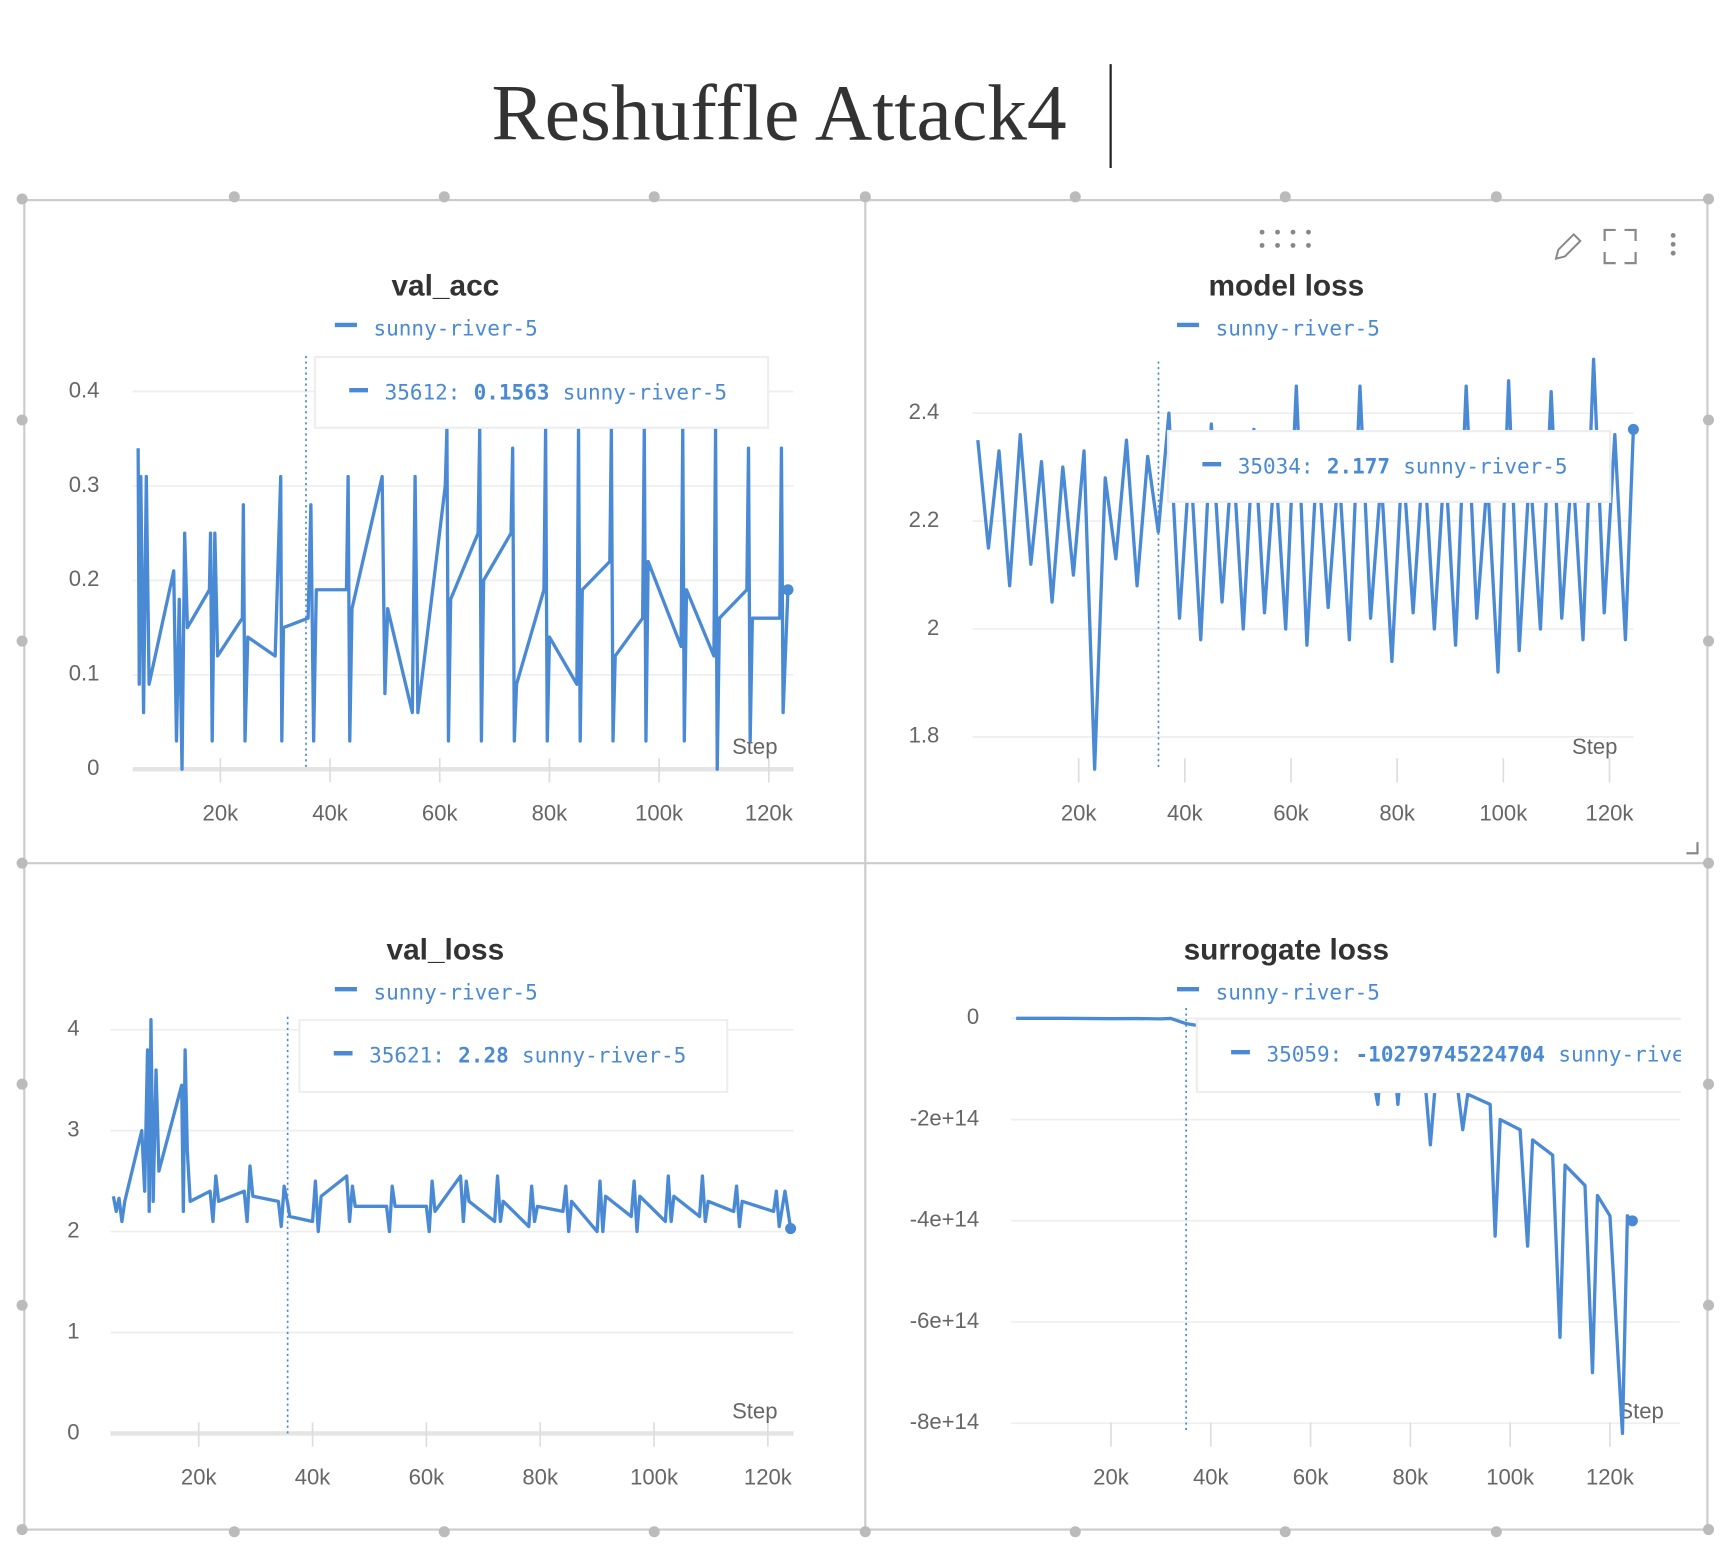 The image size is (1724, 1544). What do you see at coordinates (1304, 1054) in the screenshot?
I see `tooltip-step: 35059:` at bounding box center [1304, 1054].